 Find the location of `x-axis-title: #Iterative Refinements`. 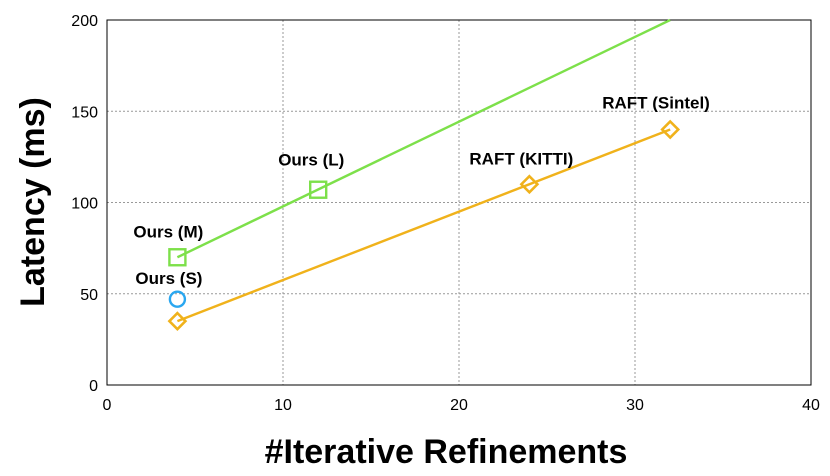

x-axis-title: #Iterative Refinements is located at coordinates (446, 452).